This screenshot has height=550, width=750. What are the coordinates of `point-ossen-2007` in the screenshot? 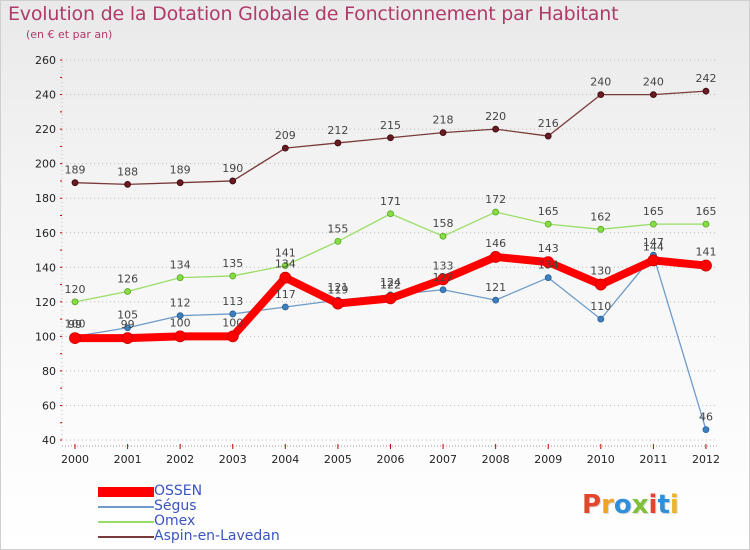 It's located at (443, 279).